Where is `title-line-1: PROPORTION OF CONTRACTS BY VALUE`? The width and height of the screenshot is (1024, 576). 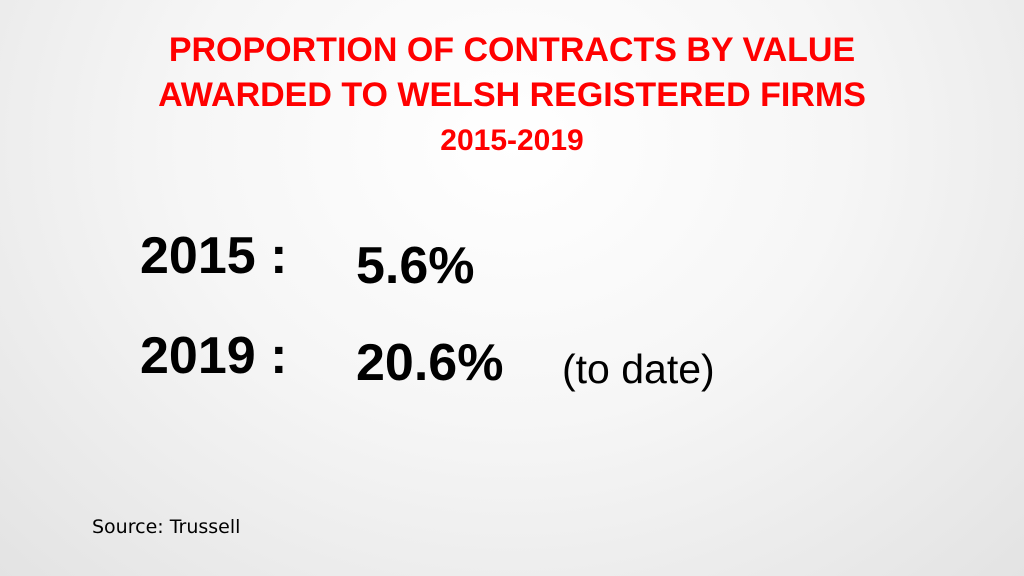
title-line-1: PROPORTION OF CONTRACTS BY VALUE is located at coordinates (512, 50).